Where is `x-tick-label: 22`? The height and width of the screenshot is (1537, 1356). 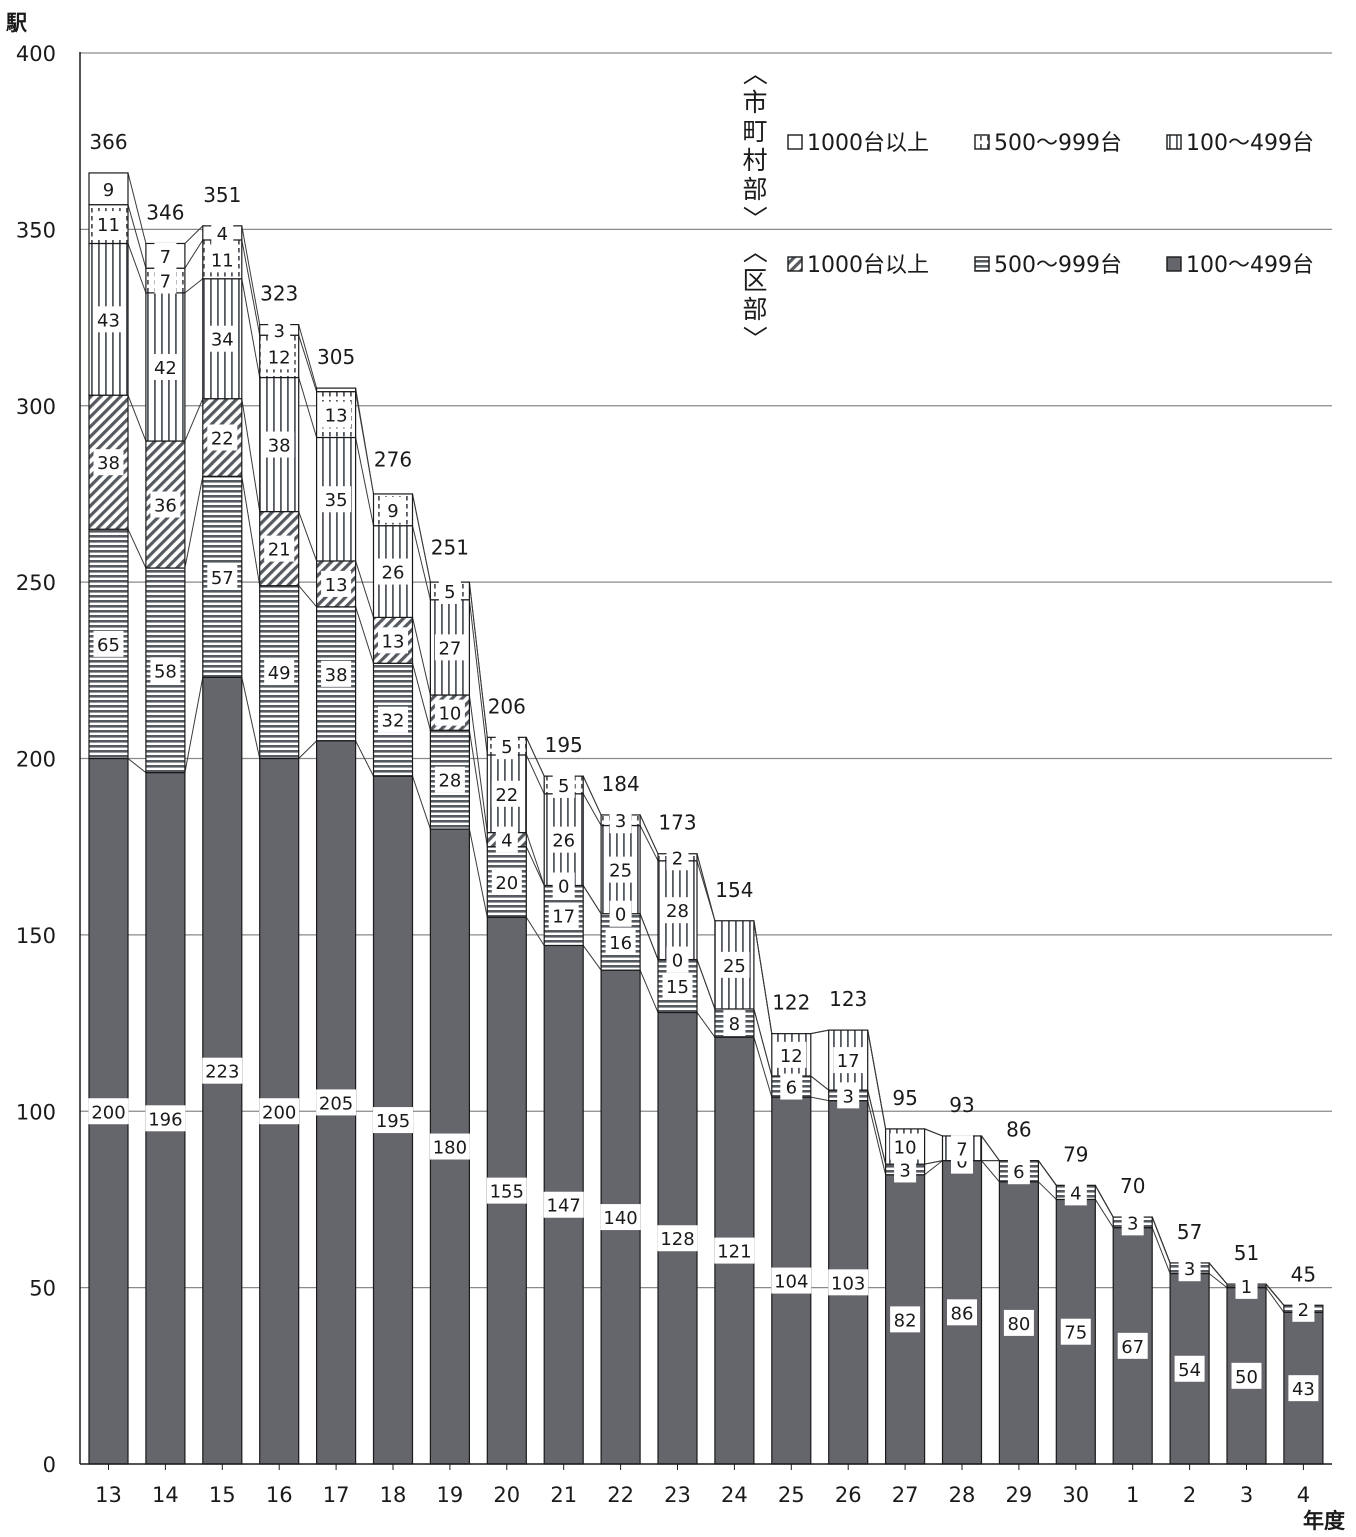
x-tick-label: 22 is located at coordinates (620, 1495).